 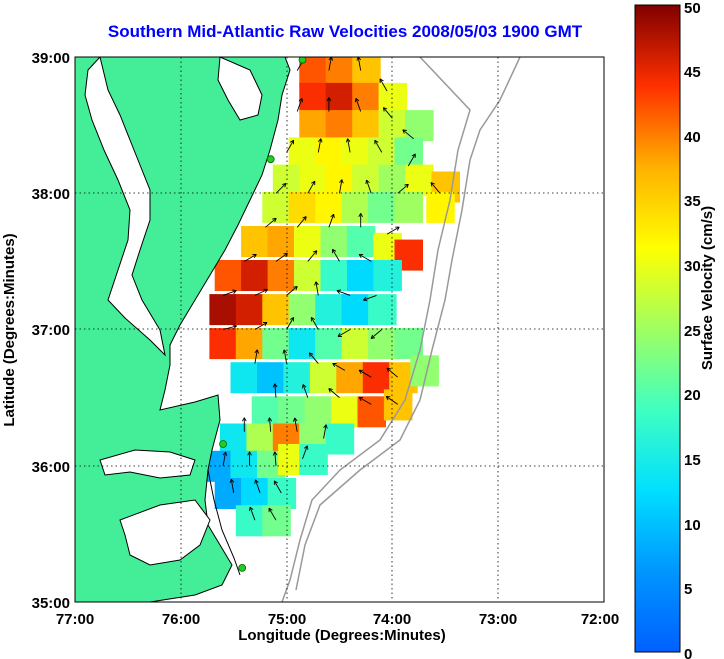 What do you see at coordinates (181, 619) in the screenshot?
I see `x-tick-label: 76:00` at bounding box center [181, 619].